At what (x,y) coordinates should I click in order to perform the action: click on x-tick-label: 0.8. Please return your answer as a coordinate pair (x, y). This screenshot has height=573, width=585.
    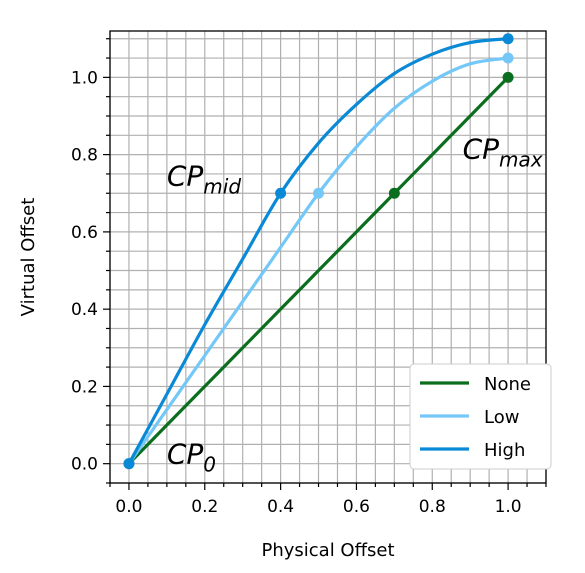
    Looking at the image, I should click on (432, 507).